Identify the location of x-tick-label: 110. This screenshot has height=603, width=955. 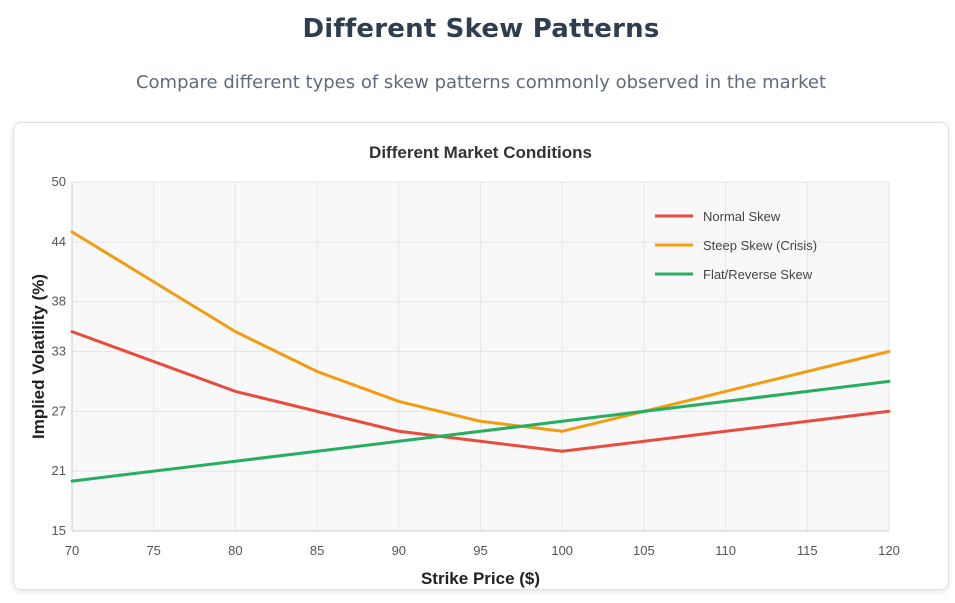
(725, 550).